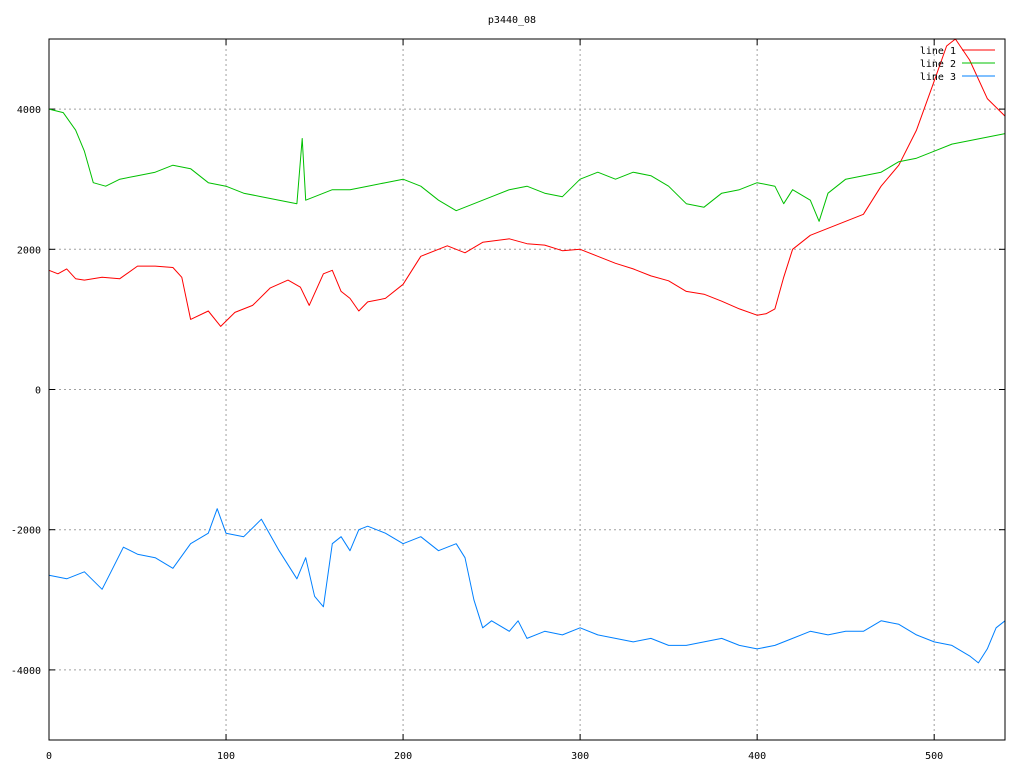 This screenshot has height=768, width=1024. What do you see at coordinates (49, 756) in the screenshot?
I see `x-tick-label: 0` at bounding box center [49, 756].